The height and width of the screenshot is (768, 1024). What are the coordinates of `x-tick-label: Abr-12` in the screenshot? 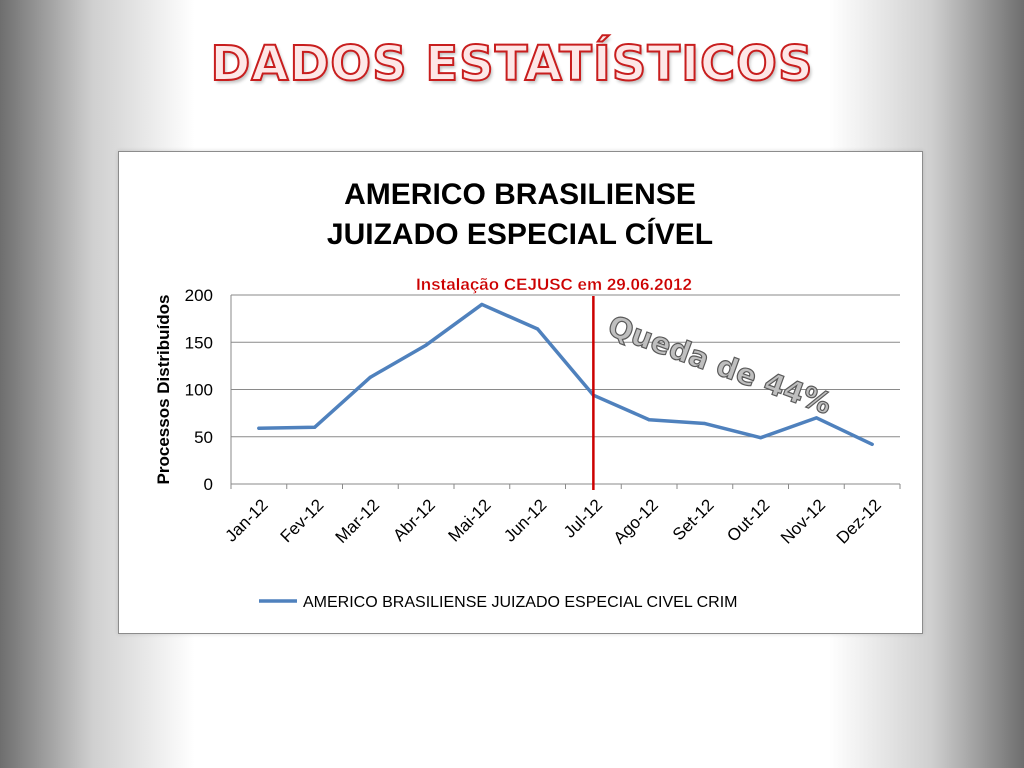 It's located at (414, 520).